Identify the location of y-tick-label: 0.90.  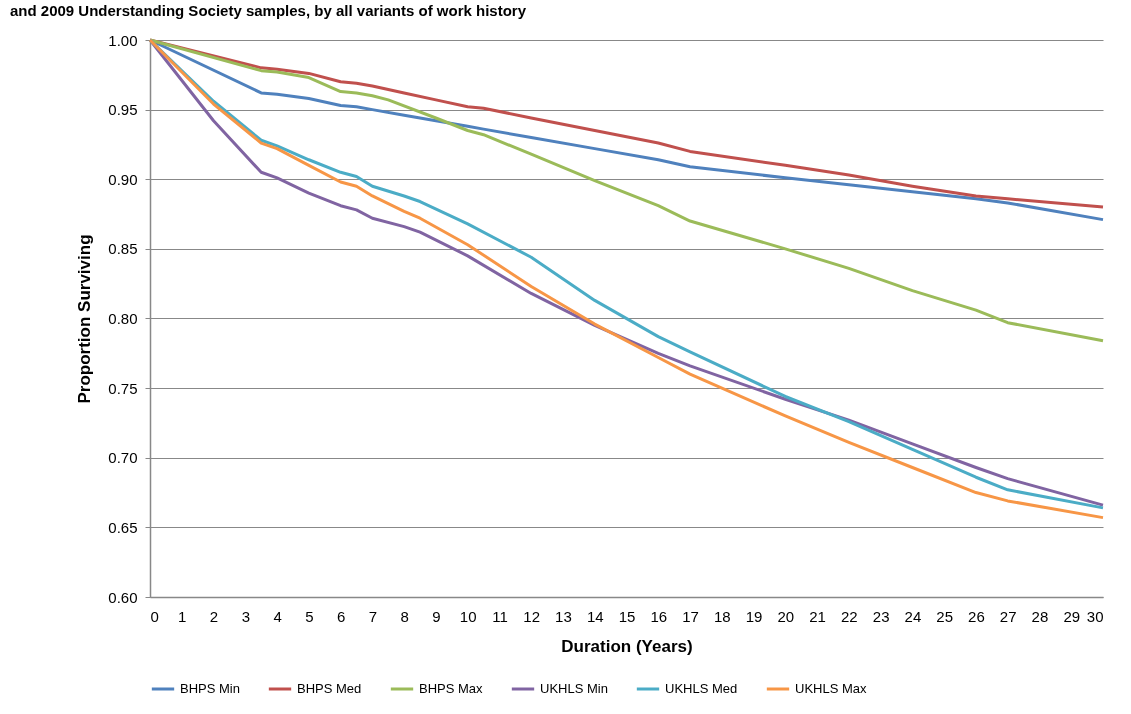
(123, 179).